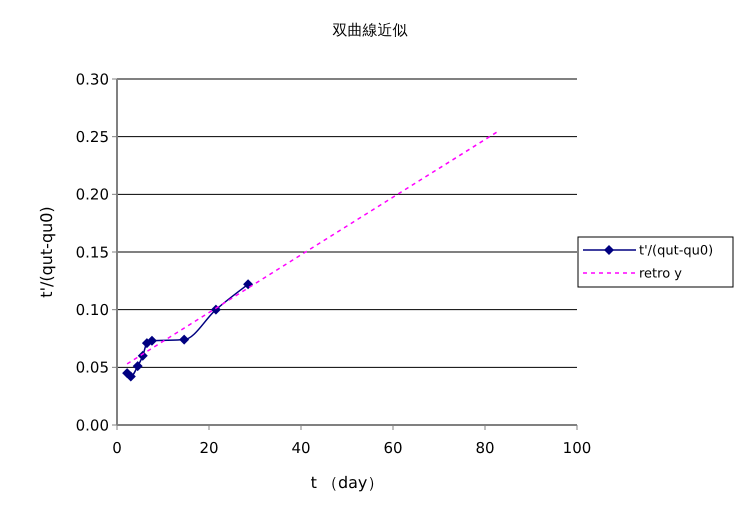 This screenshot has width=740, height=518. I want to click on y-tick-label: 0.30, so click(92, 79).